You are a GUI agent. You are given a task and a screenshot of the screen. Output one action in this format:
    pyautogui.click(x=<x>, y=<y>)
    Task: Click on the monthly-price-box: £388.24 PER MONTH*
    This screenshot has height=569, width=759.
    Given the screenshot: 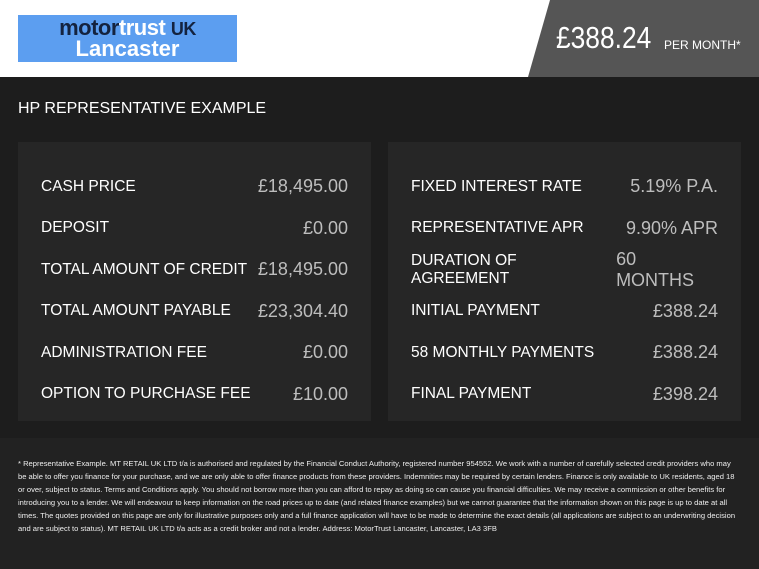 What is the action you would take?
    pyautogui.click(x=643, y=38)
    